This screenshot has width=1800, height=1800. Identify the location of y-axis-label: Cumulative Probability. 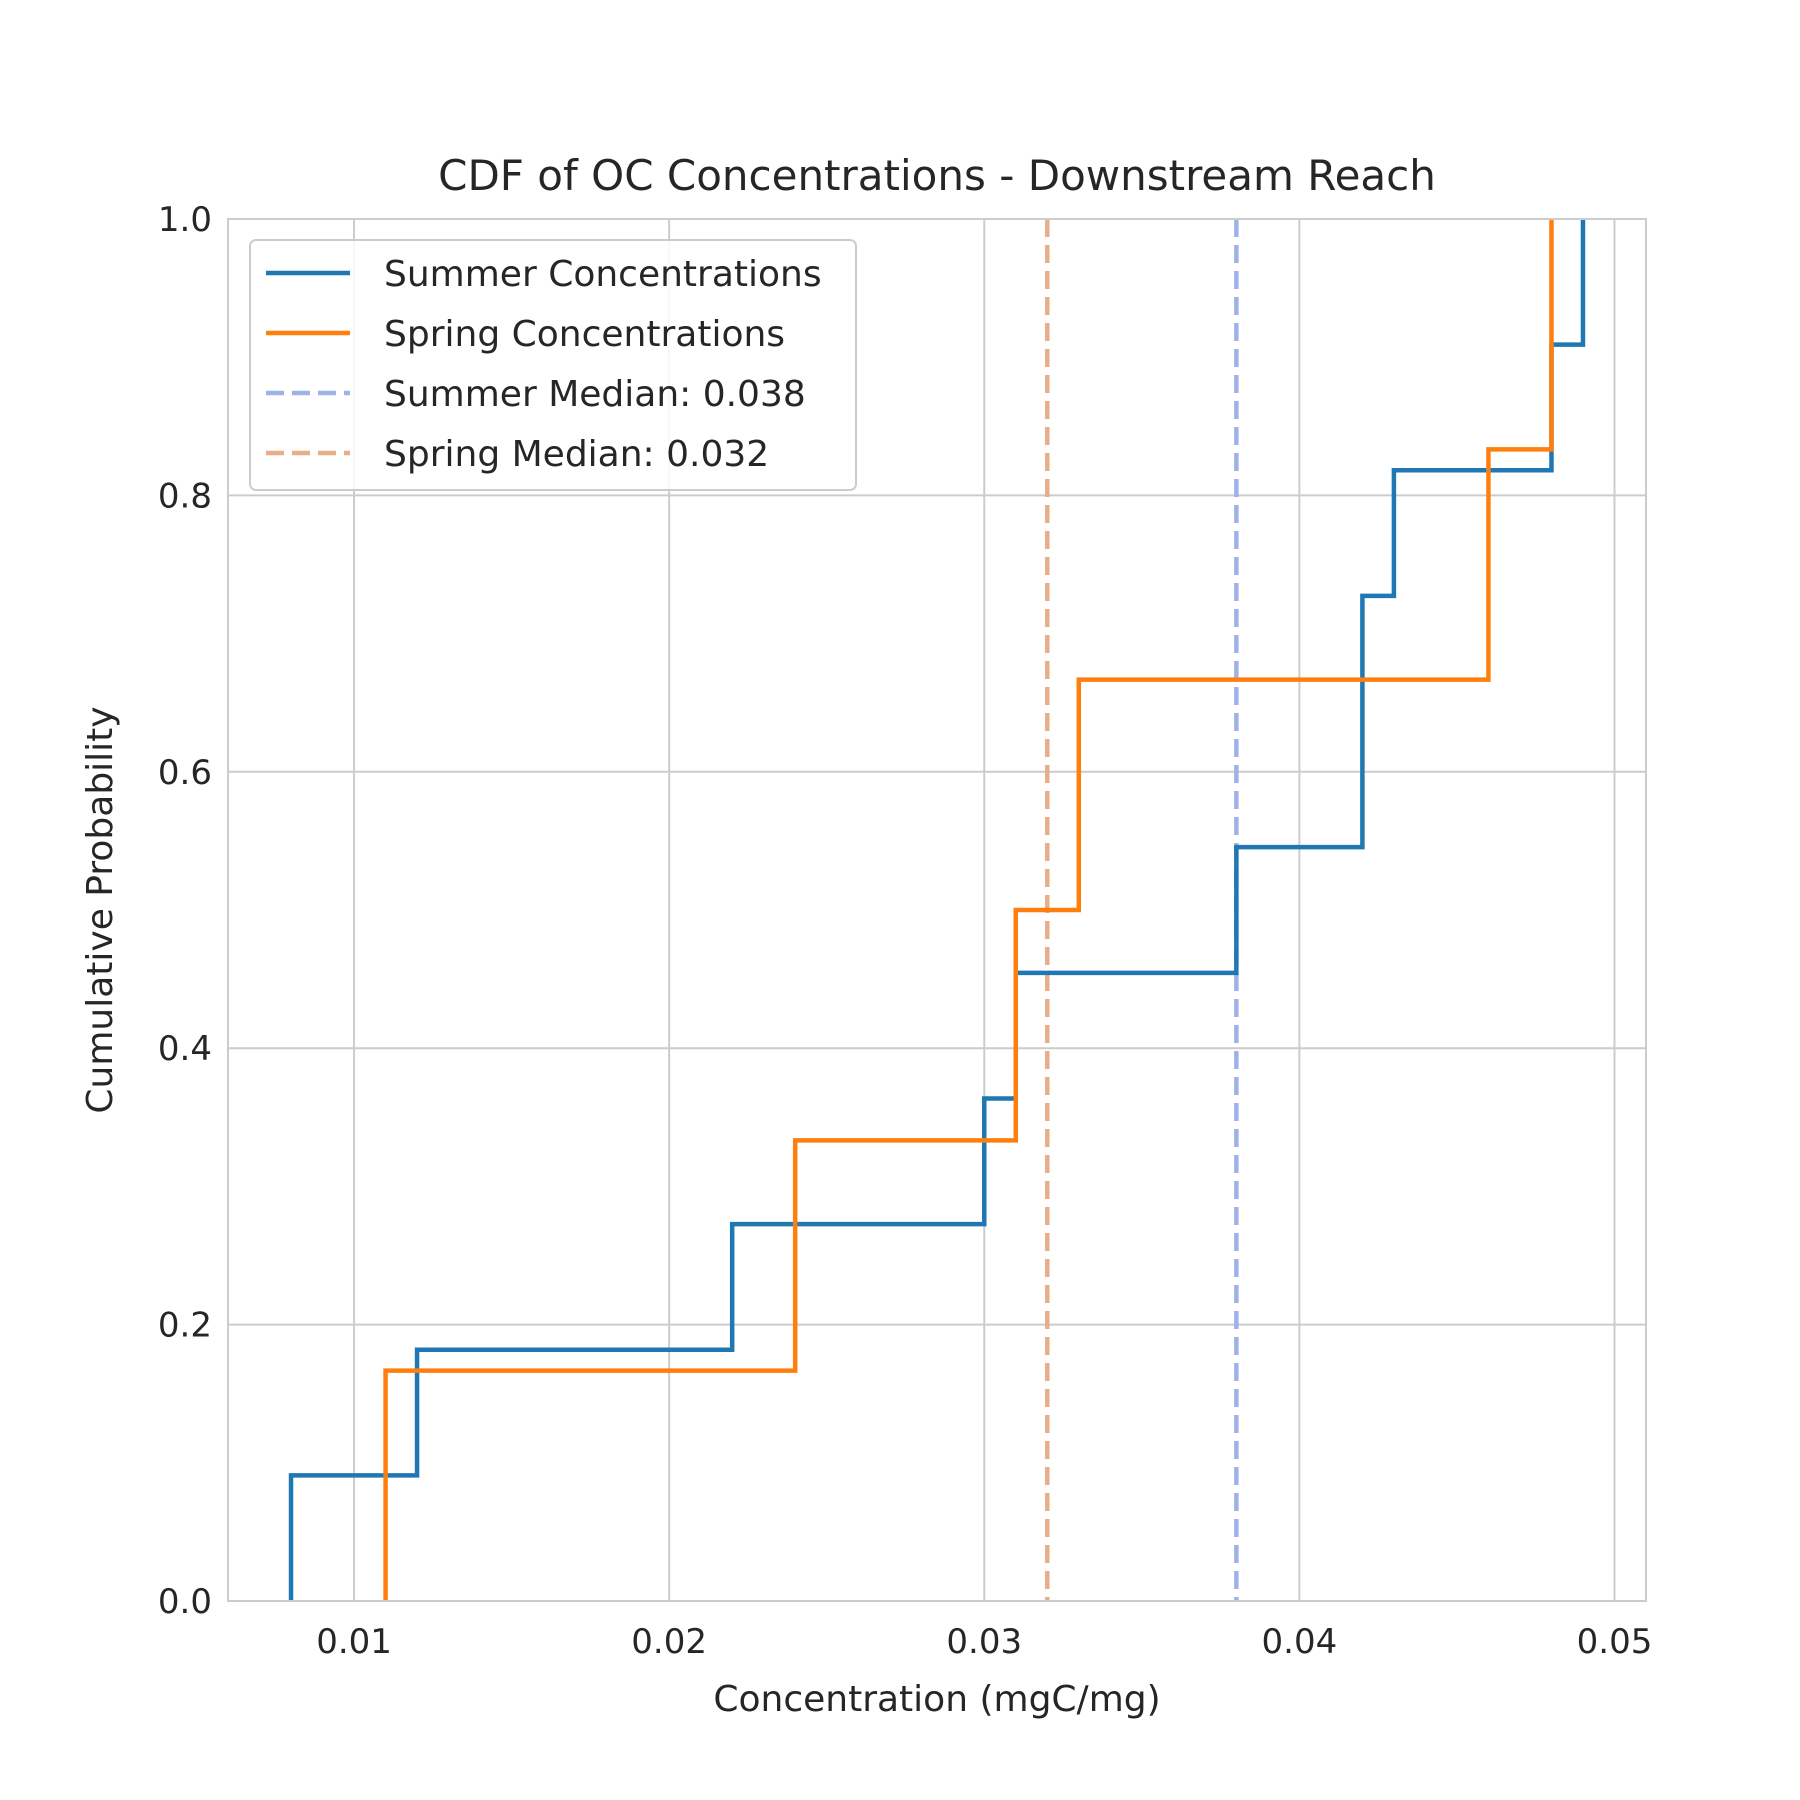
(100, 909).